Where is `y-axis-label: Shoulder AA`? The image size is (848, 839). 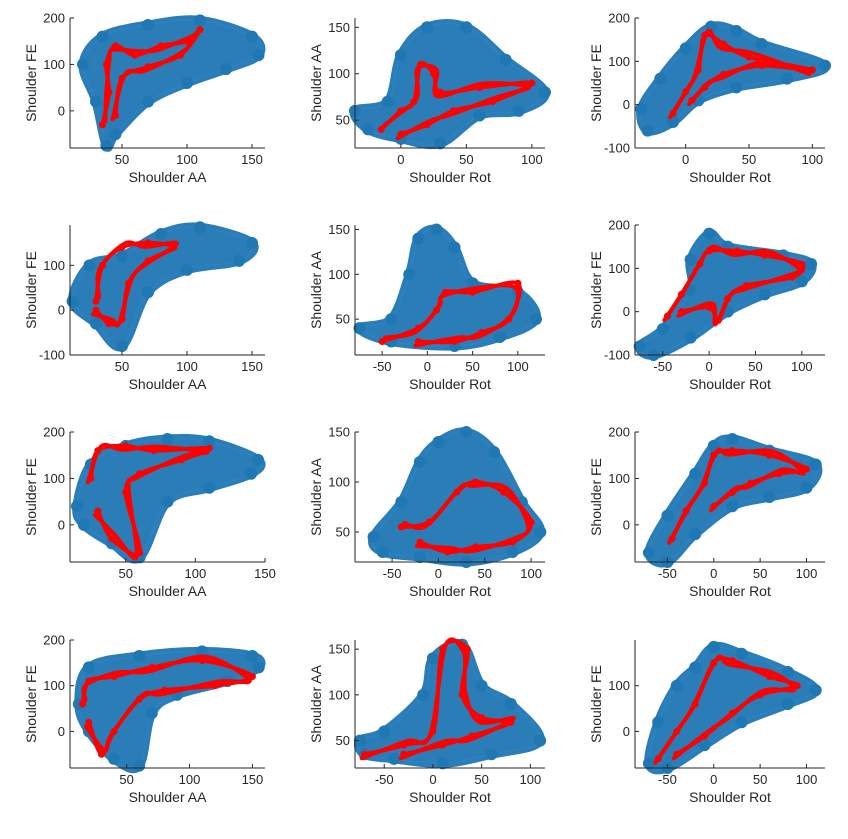
y-axis-label: Shoulder AA is located at coordinates (316, 703).